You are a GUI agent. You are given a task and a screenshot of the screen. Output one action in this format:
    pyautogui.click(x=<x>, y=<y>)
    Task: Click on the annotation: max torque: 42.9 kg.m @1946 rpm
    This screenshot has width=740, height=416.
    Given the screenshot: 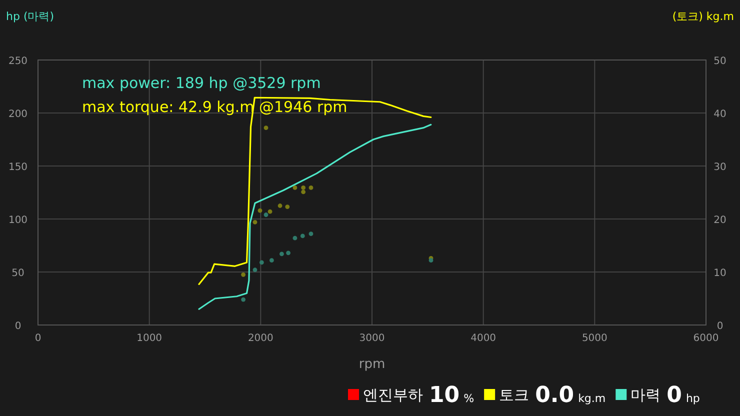 What is the action you would take?
    pyautogui.click(x=215, y=107)
    